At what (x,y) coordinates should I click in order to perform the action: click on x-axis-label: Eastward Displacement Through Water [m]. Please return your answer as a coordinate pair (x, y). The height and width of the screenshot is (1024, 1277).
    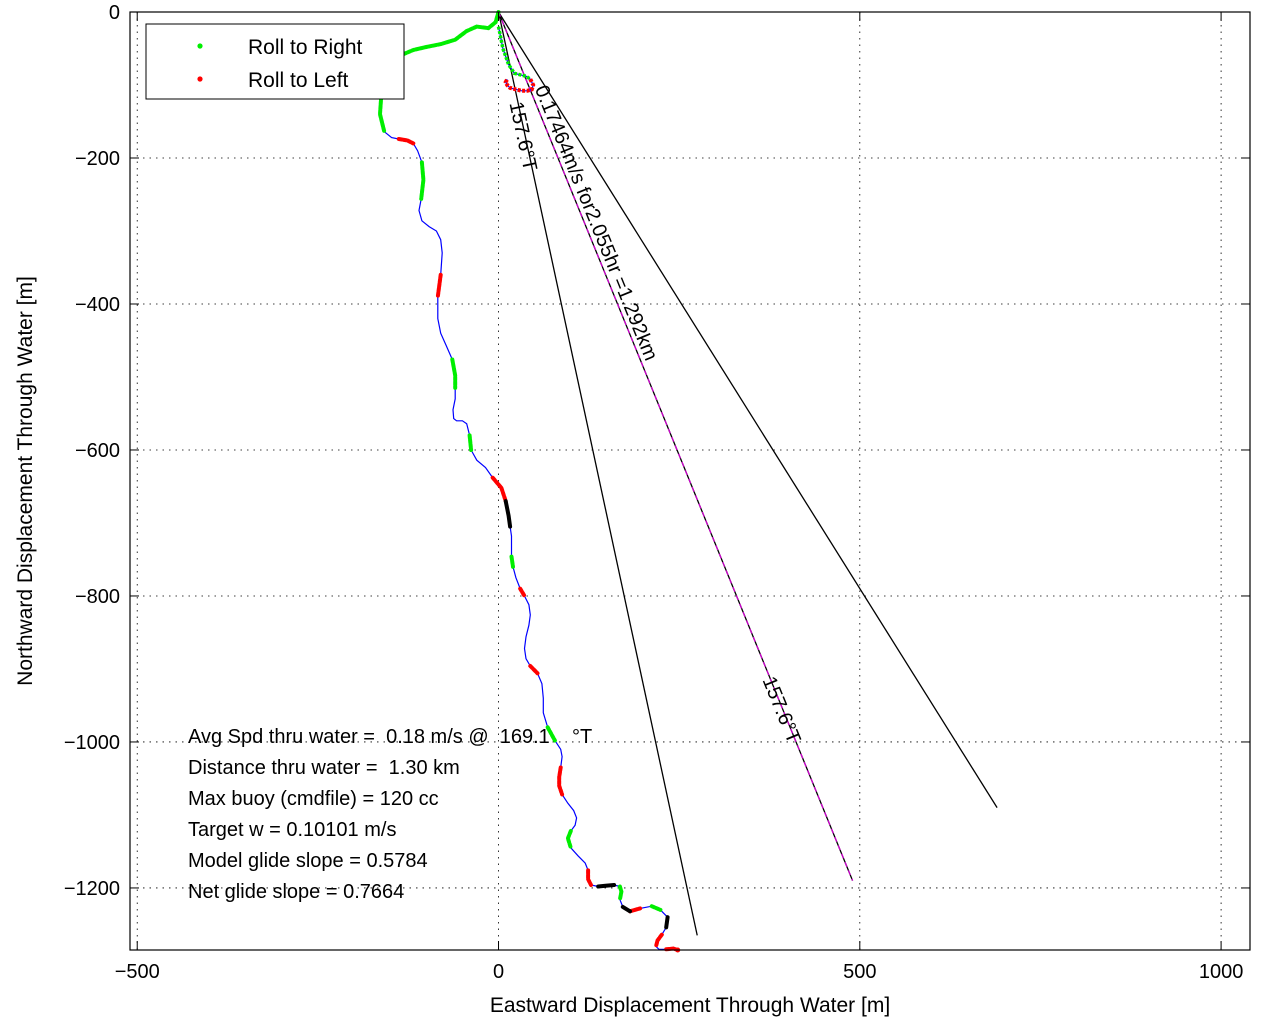
    Looking at the image, I should click on (690, 1005).